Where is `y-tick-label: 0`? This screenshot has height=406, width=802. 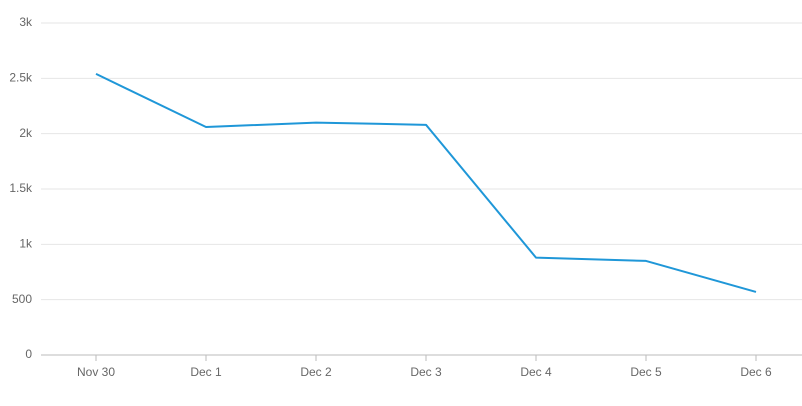 y-tick-label: 0 is located at coordinates (28, 354).